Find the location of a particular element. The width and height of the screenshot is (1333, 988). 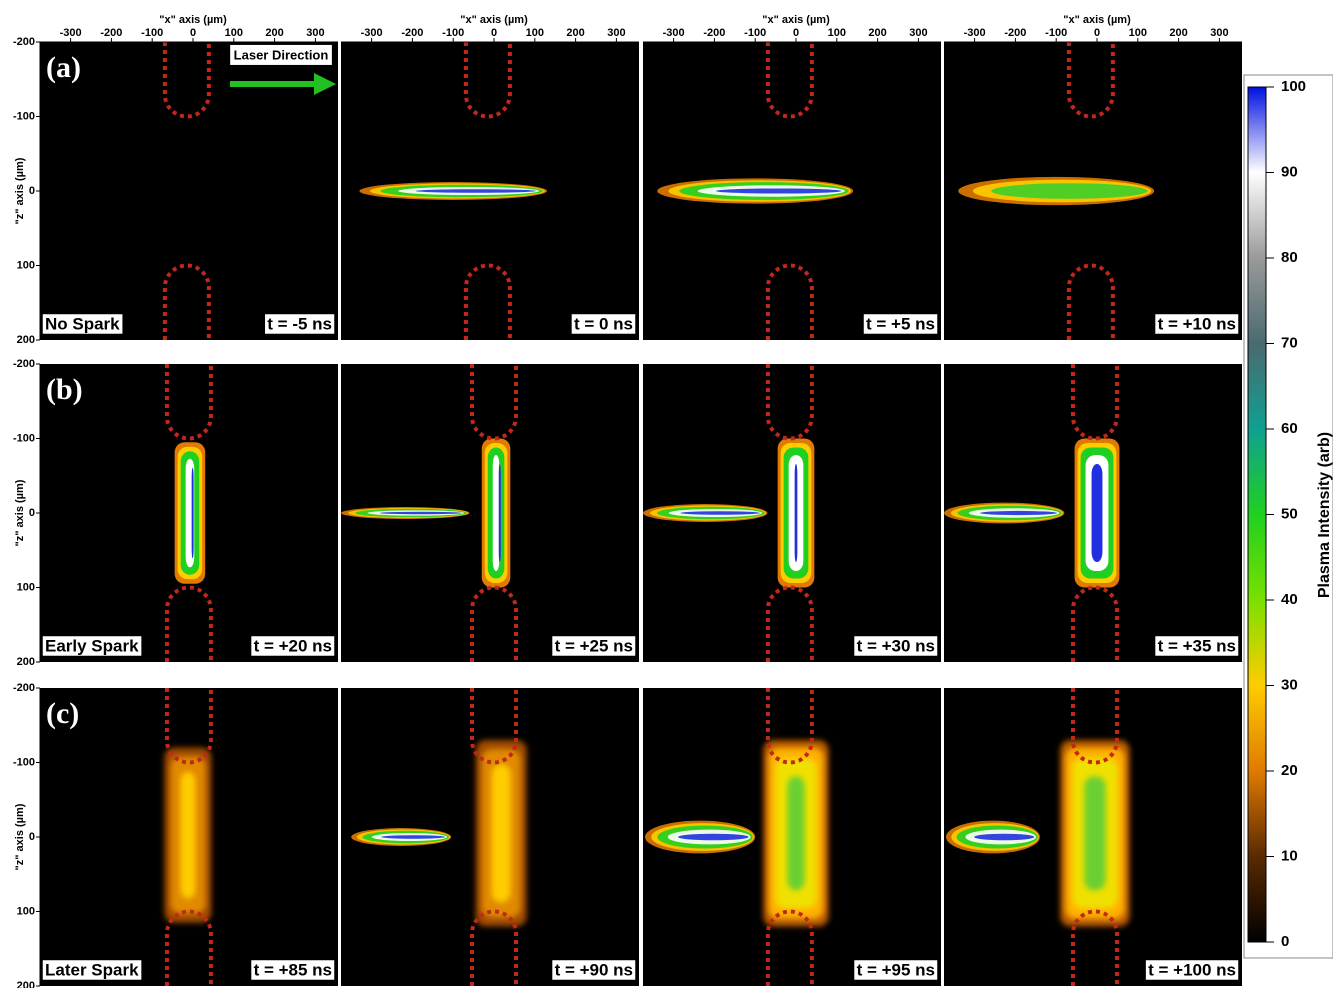

colorbar-tick-label: 60 is located at coordinates (1289, 428).